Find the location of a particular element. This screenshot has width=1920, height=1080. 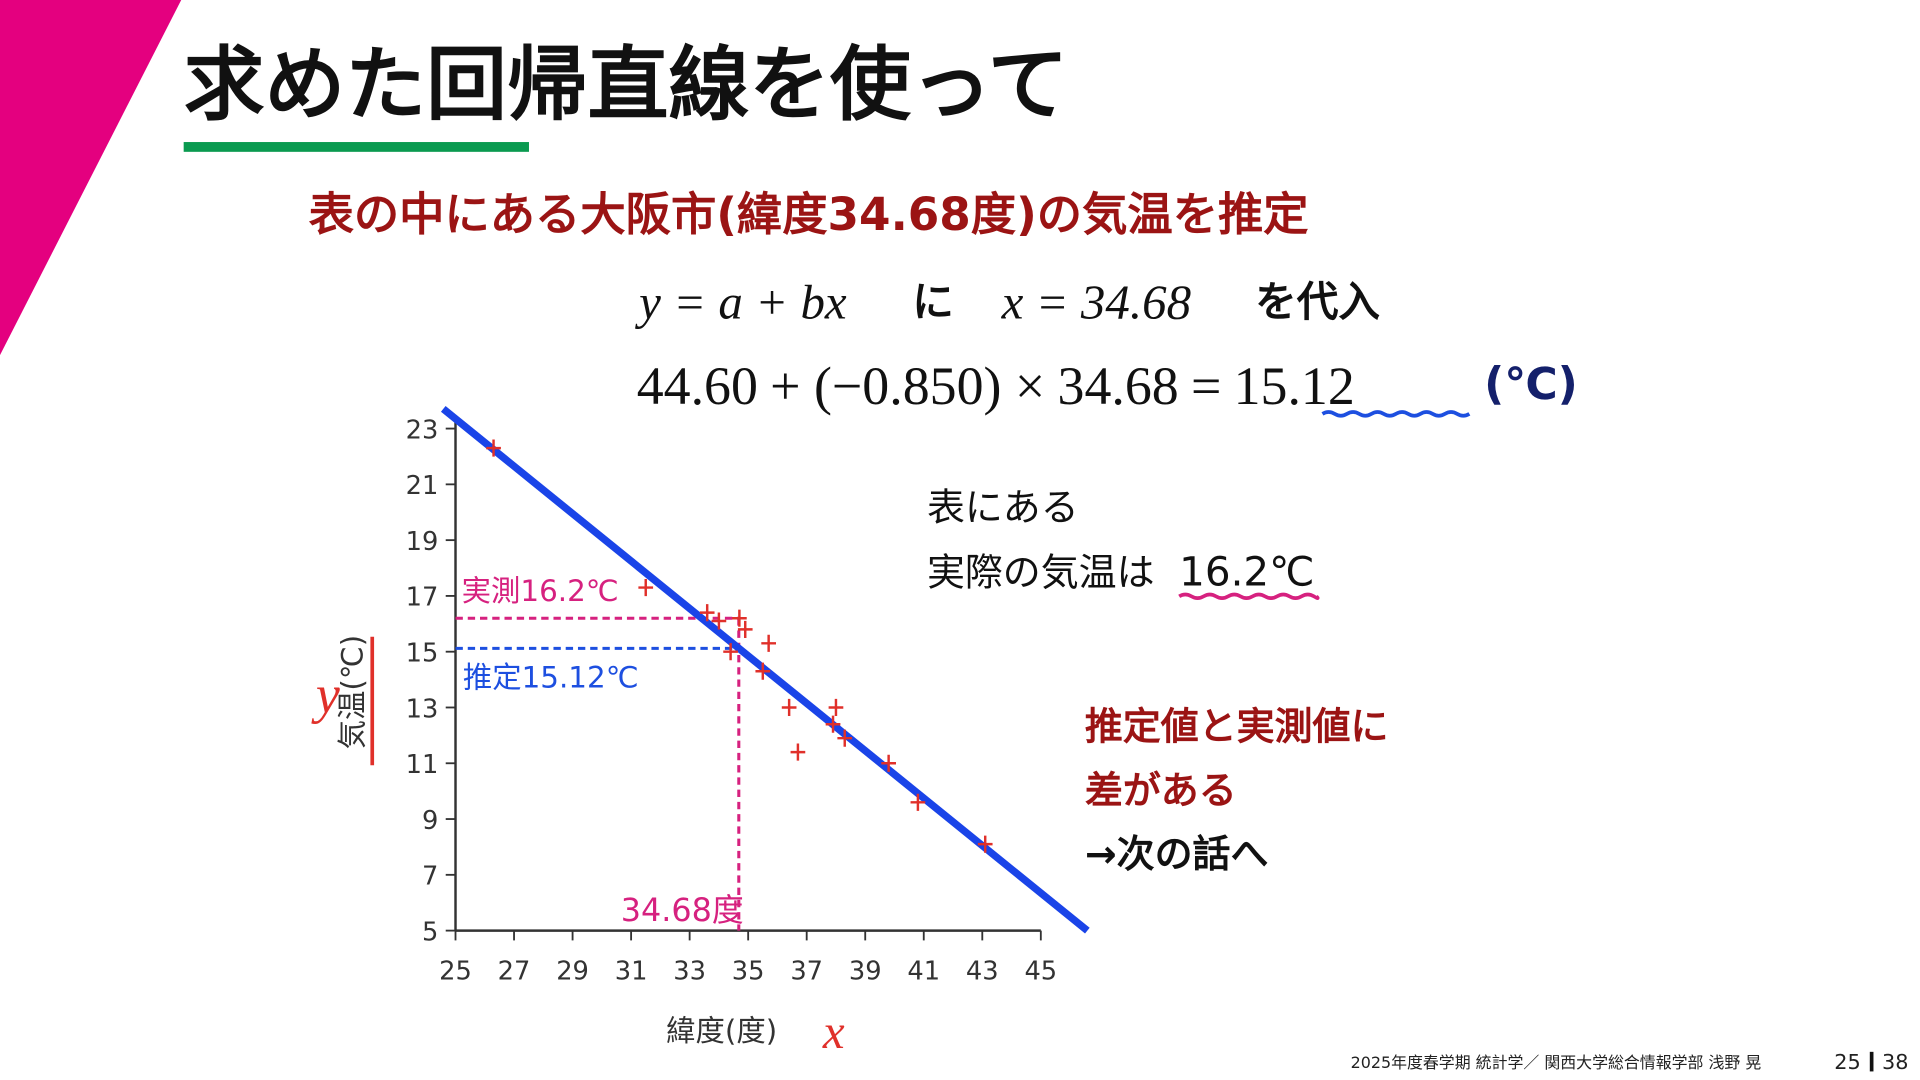

remark-line: 推定値と実測値に is located at coordinates (1237, 727).